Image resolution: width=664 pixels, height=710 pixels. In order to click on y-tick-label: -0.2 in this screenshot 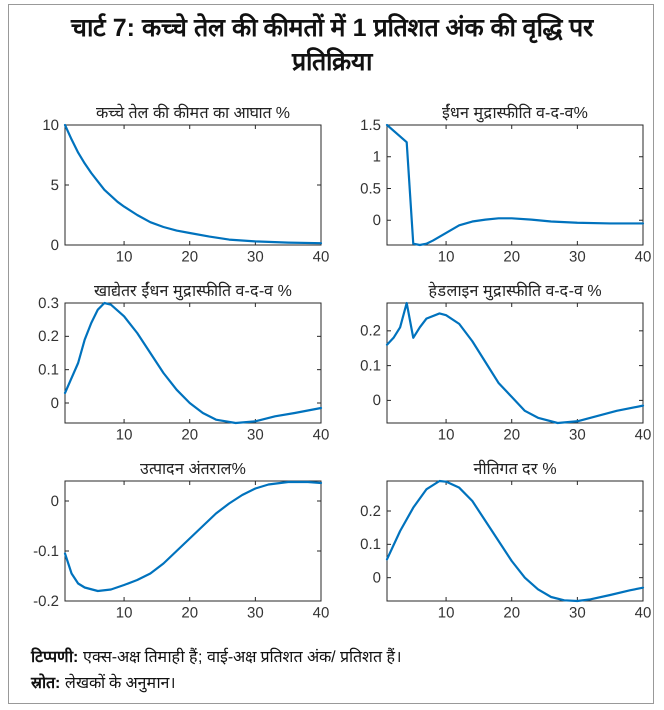, I will do `click(46, 601)`.